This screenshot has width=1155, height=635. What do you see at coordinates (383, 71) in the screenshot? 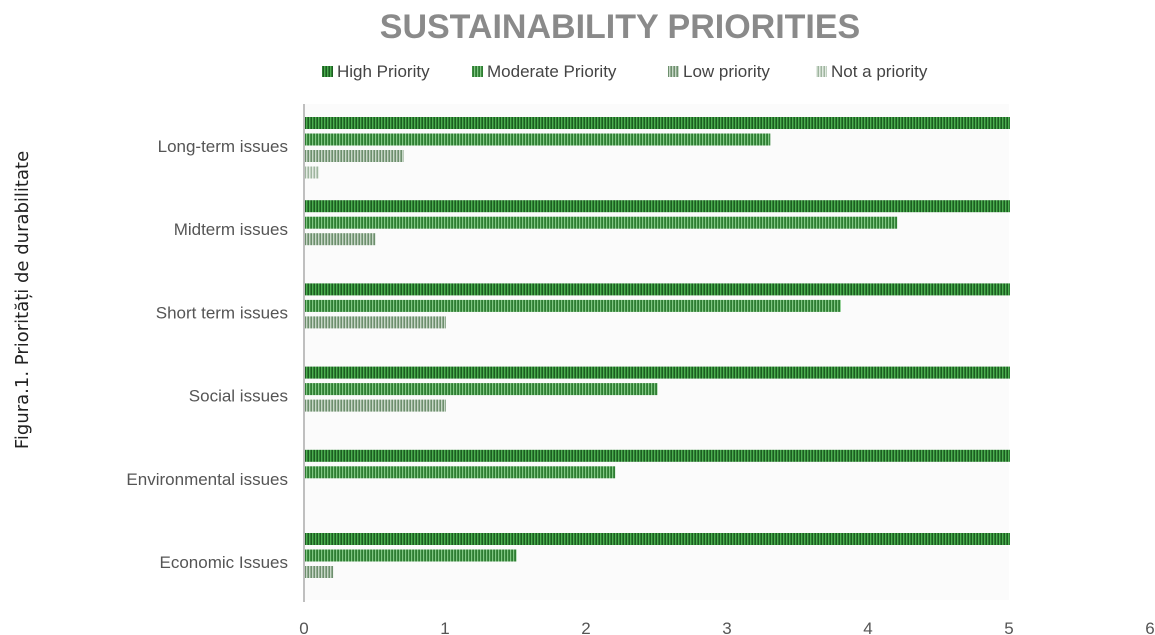
I see `legend-label-high-priority: High Priority` at bounding box center [383, 71].